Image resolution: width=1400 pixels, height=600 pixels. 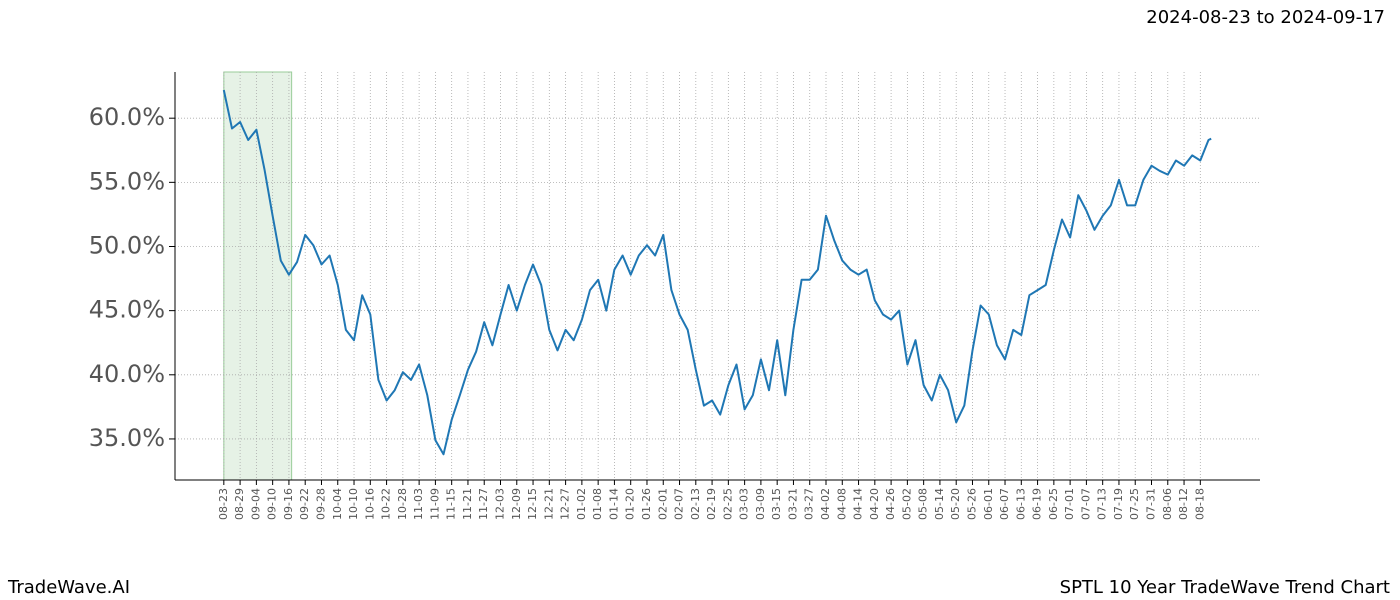 What do you see at coordinates (418, 504) in the screenshot?
I see `x-tick-label: 11-03` at bounding box center [418, 504].